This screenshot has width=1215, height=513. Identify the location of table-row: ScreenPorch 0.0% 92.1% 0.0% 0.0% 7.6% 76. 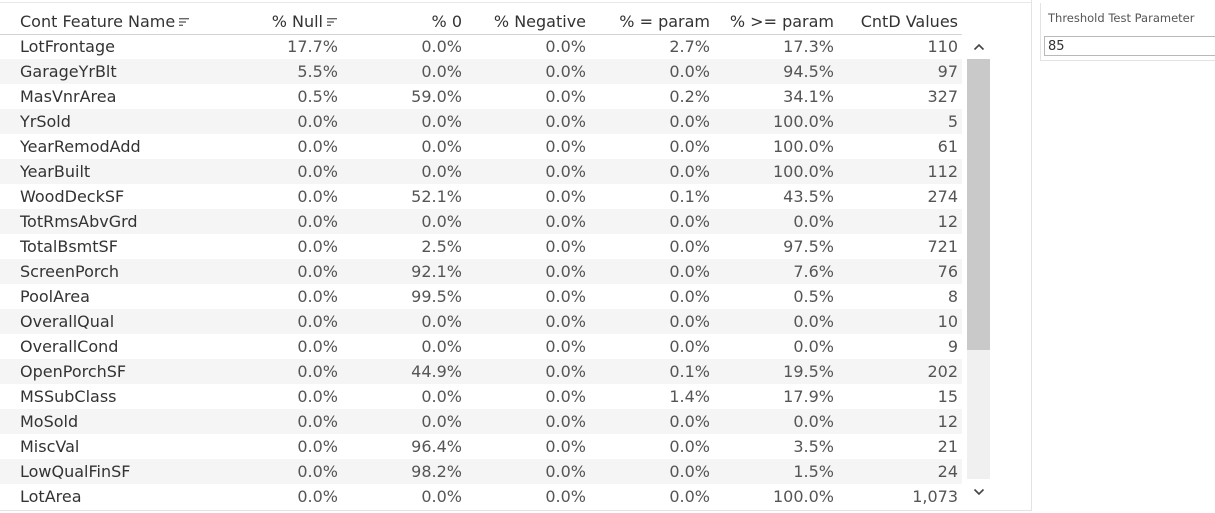
(481, 271).